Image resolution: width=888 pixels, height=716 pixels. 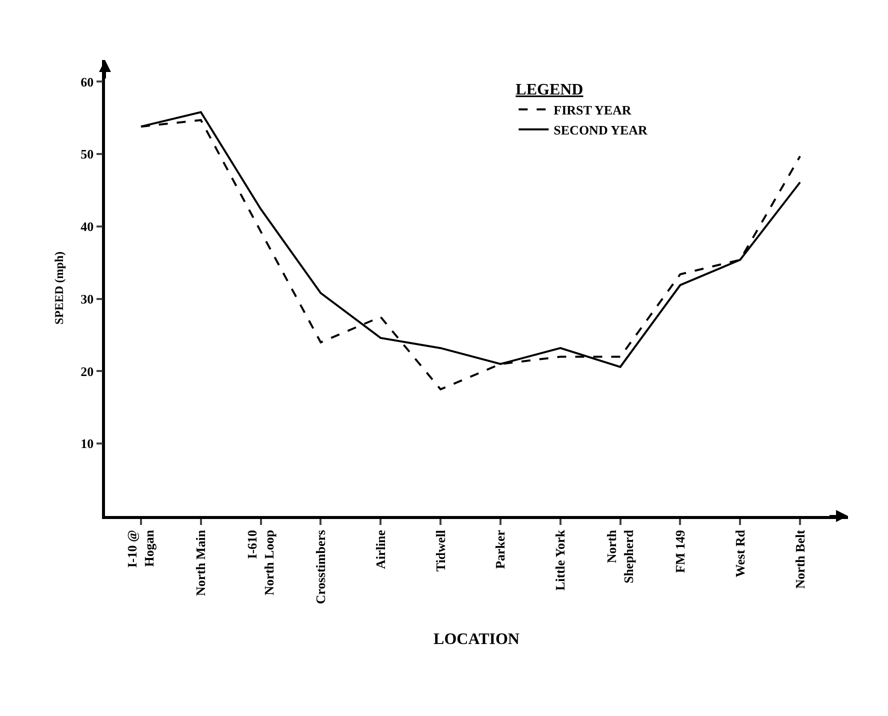 I want to click on x-tick-label: Tidwell, so click(x=440, y=551).